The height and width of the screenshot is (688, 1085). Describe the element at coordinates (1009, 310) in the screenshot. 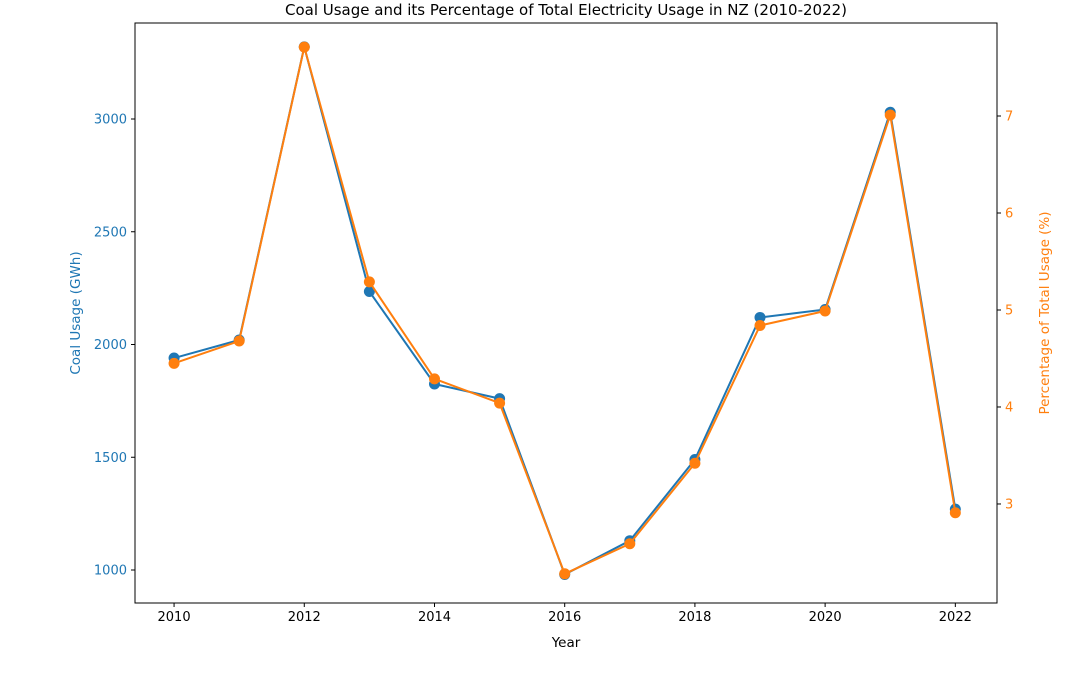

I see `y-right-tick-label: 5` at that location.